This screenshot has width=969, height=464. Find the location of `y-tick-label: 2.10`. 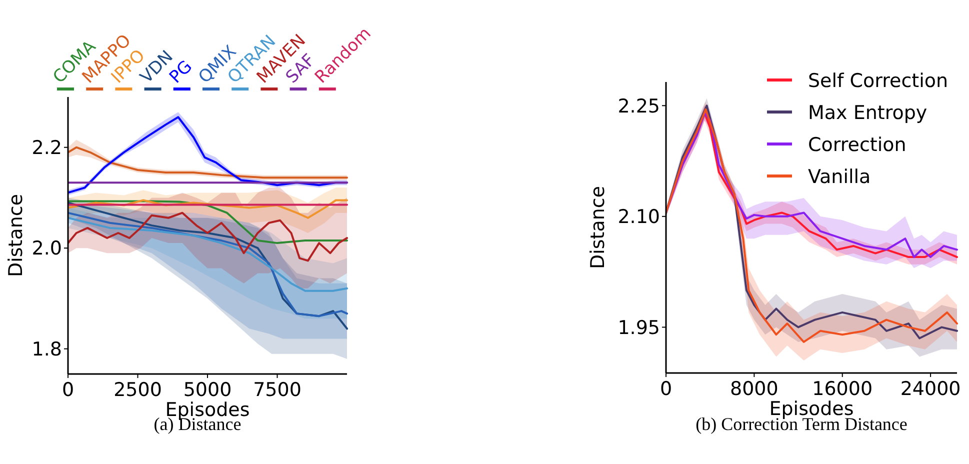

y-tick-label: 2.10 is located at coordinates (639, 217).